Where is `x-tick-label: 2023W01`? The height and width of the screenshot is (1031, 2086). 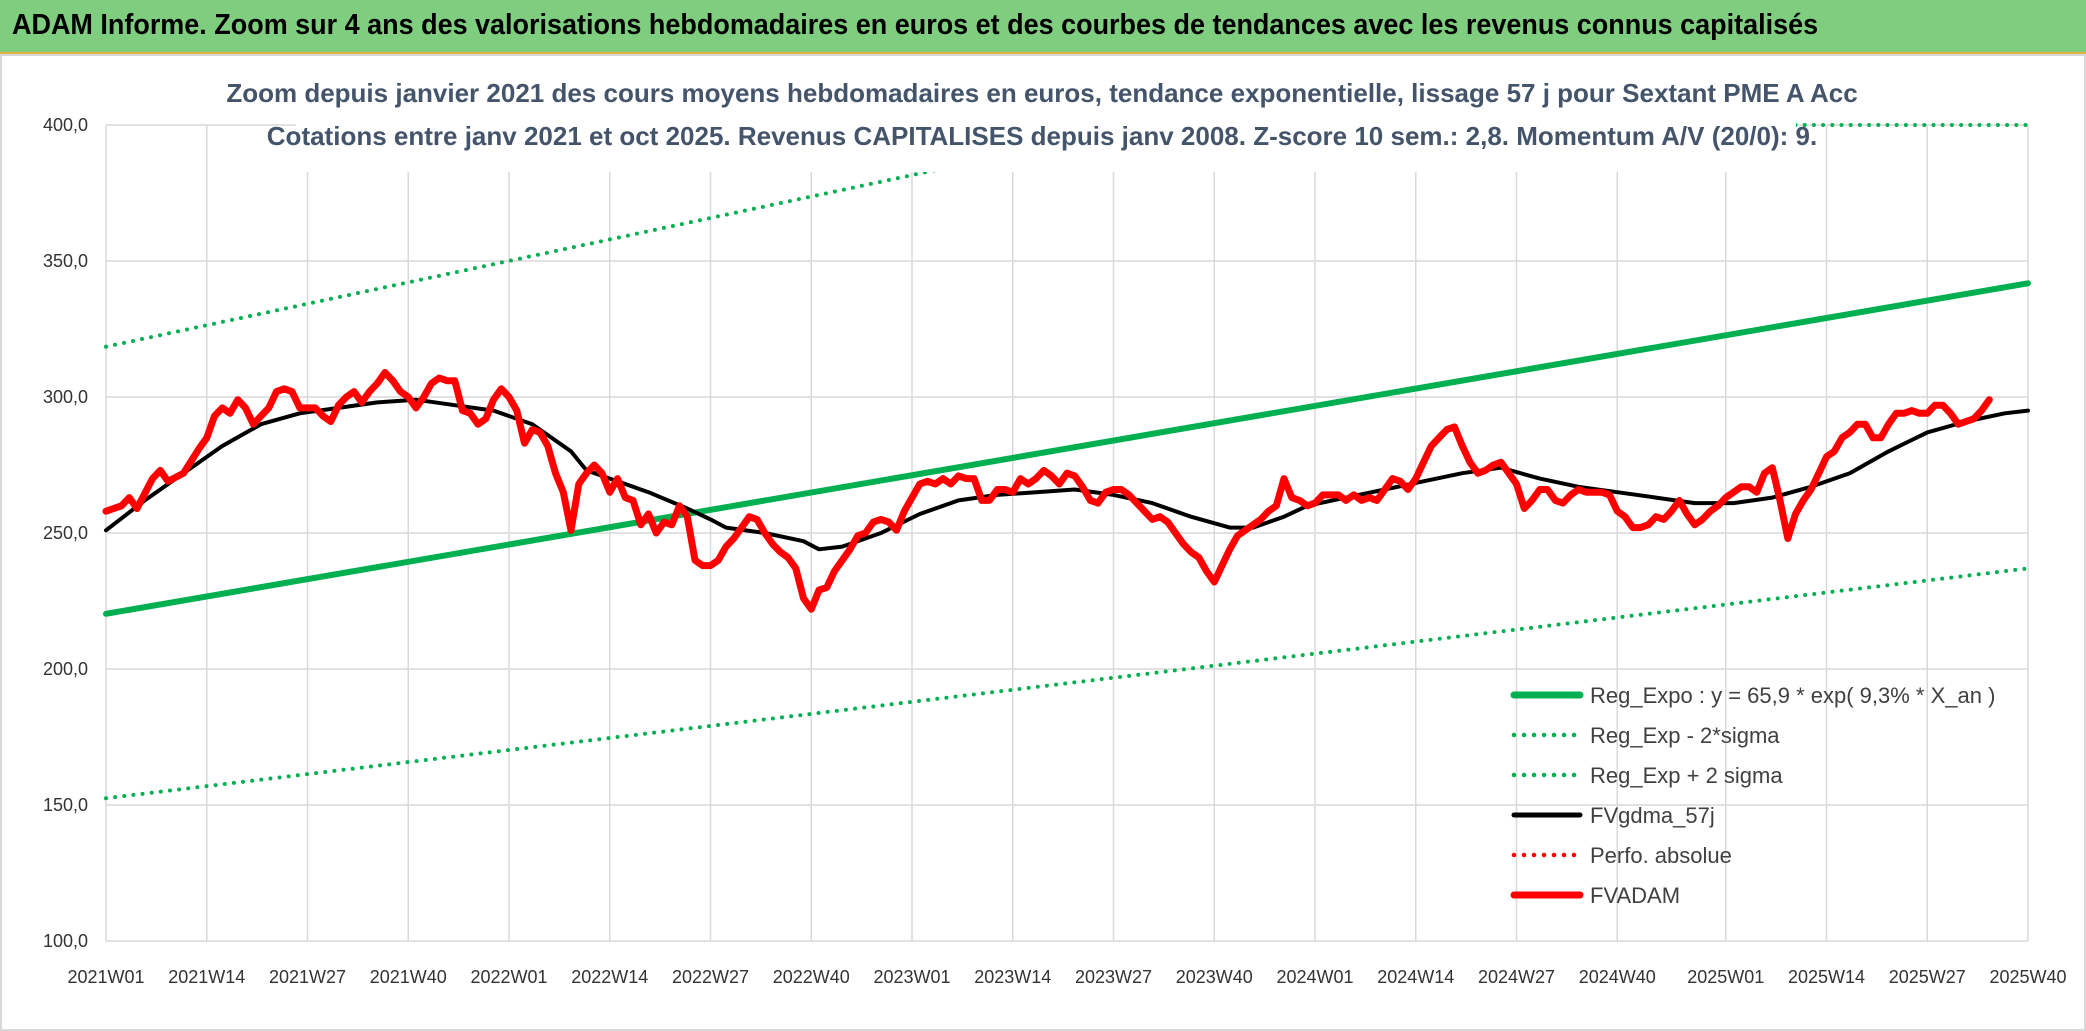
x-tick-label: 2023W01 is located at coordinates (911, 977).